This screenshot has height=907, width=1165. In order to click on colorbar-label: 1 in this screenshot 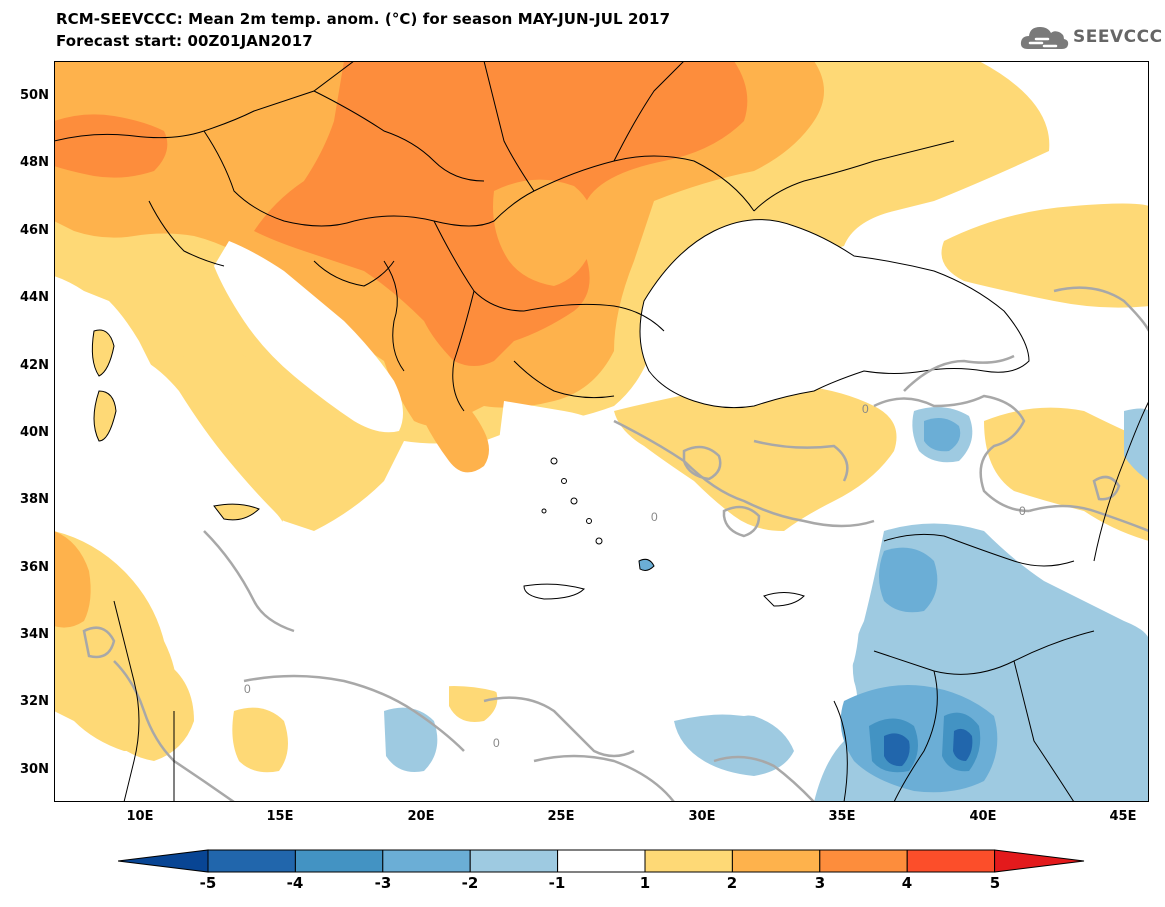, I will do `click(645, 883)`.